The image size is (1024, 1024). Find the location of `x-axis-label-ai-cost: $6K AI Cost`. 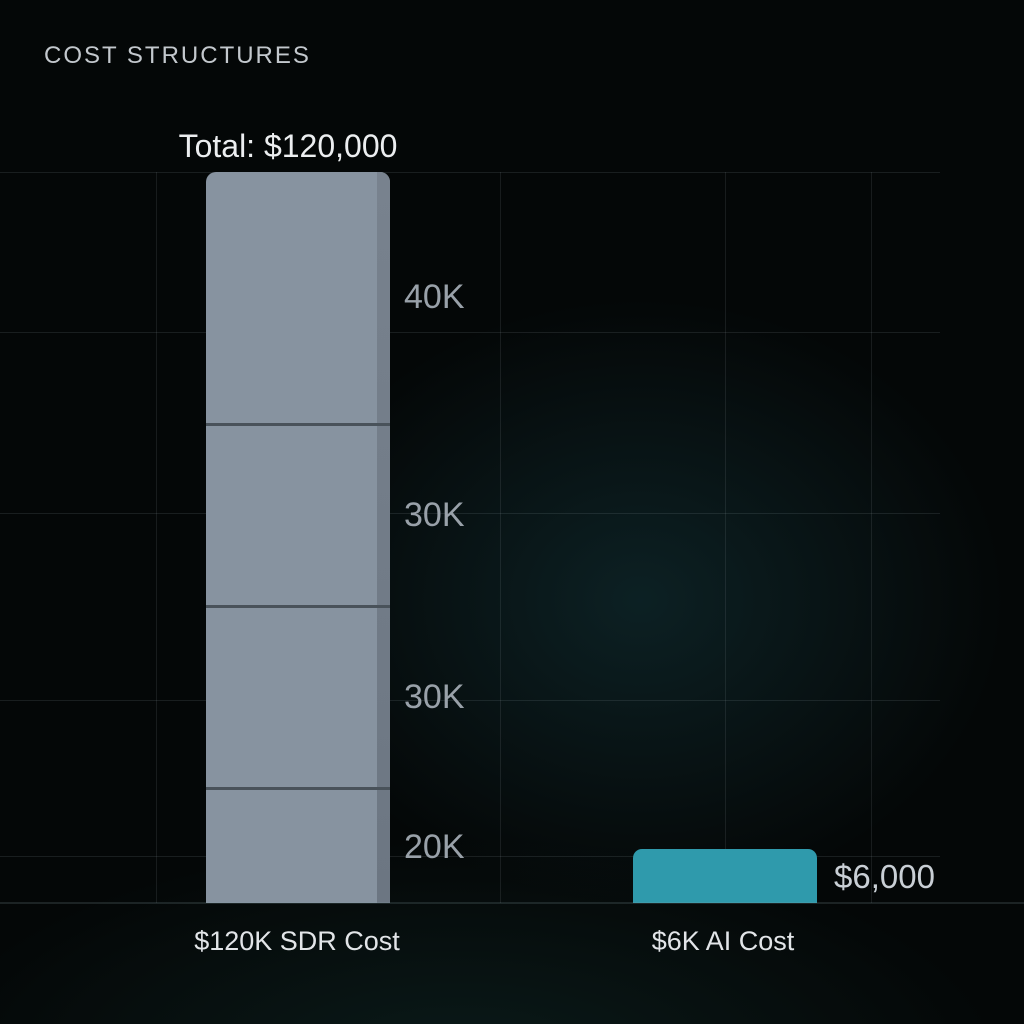

x-axis-label-ai-cost: $6K AI Cost is located at coordinates (723, 941).